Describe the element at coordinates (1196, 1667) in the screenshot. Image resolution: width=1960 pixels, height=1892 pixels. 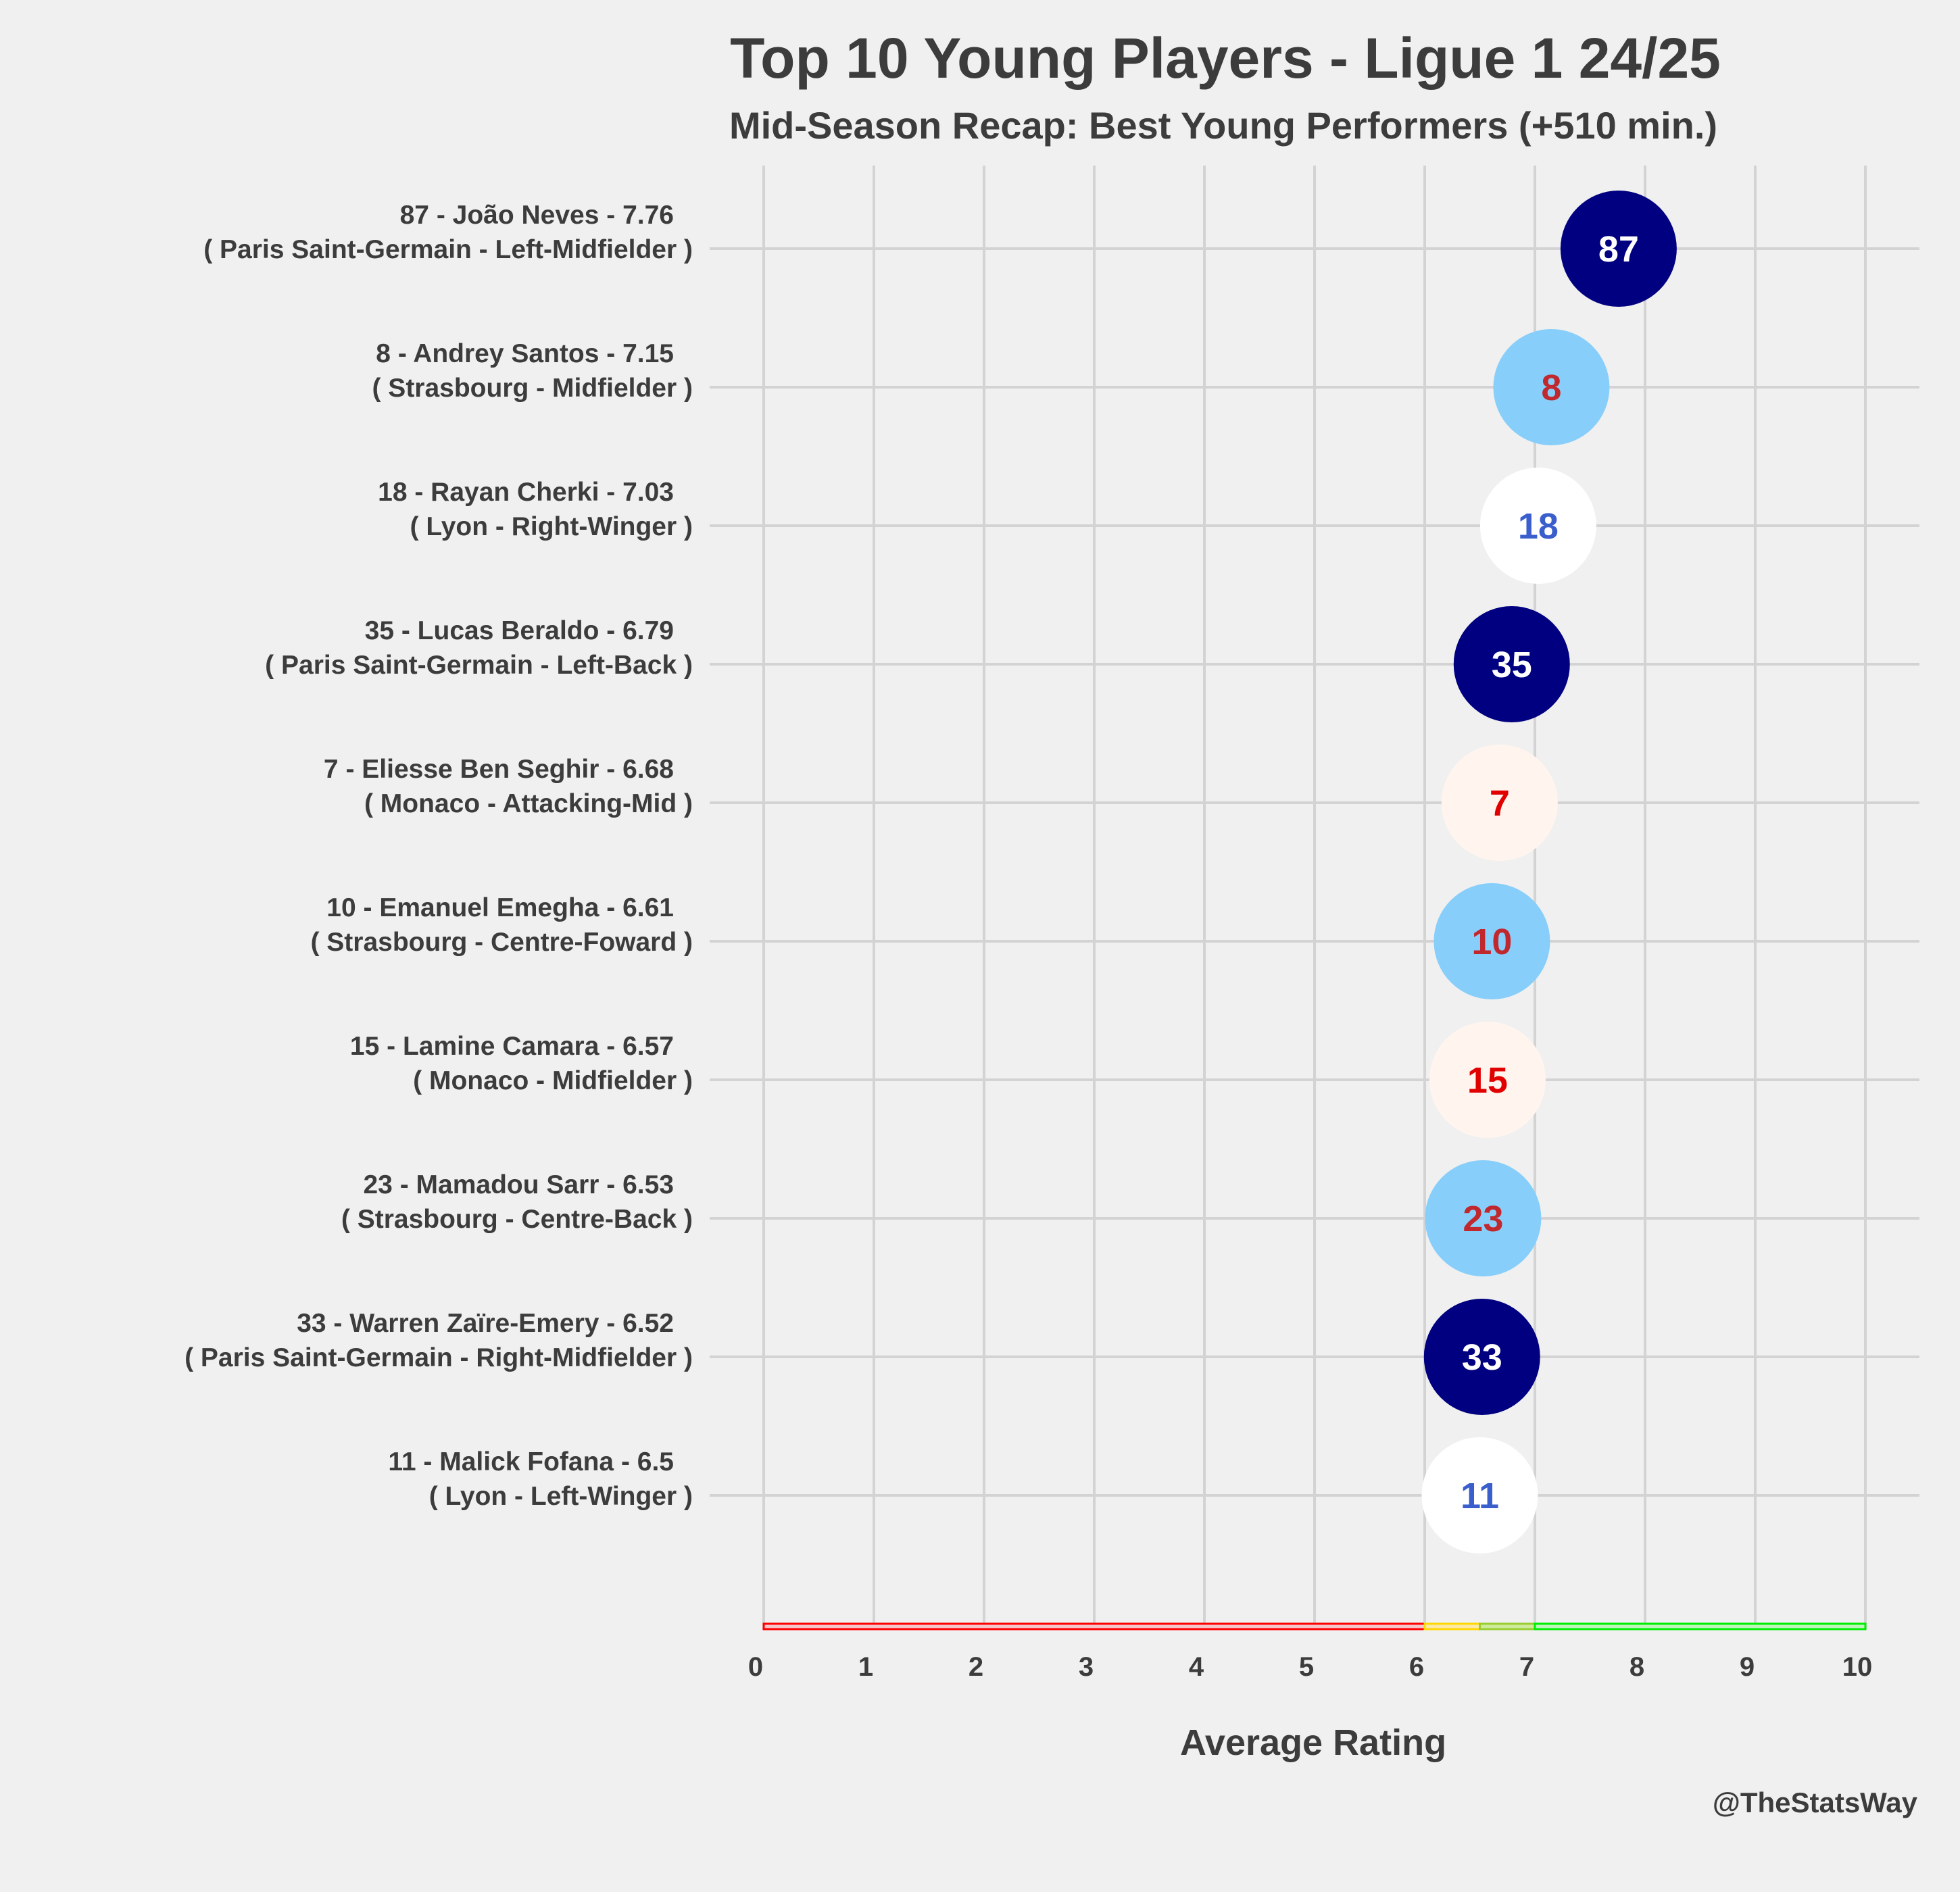
I see `x-tick-label: 4` at that location.